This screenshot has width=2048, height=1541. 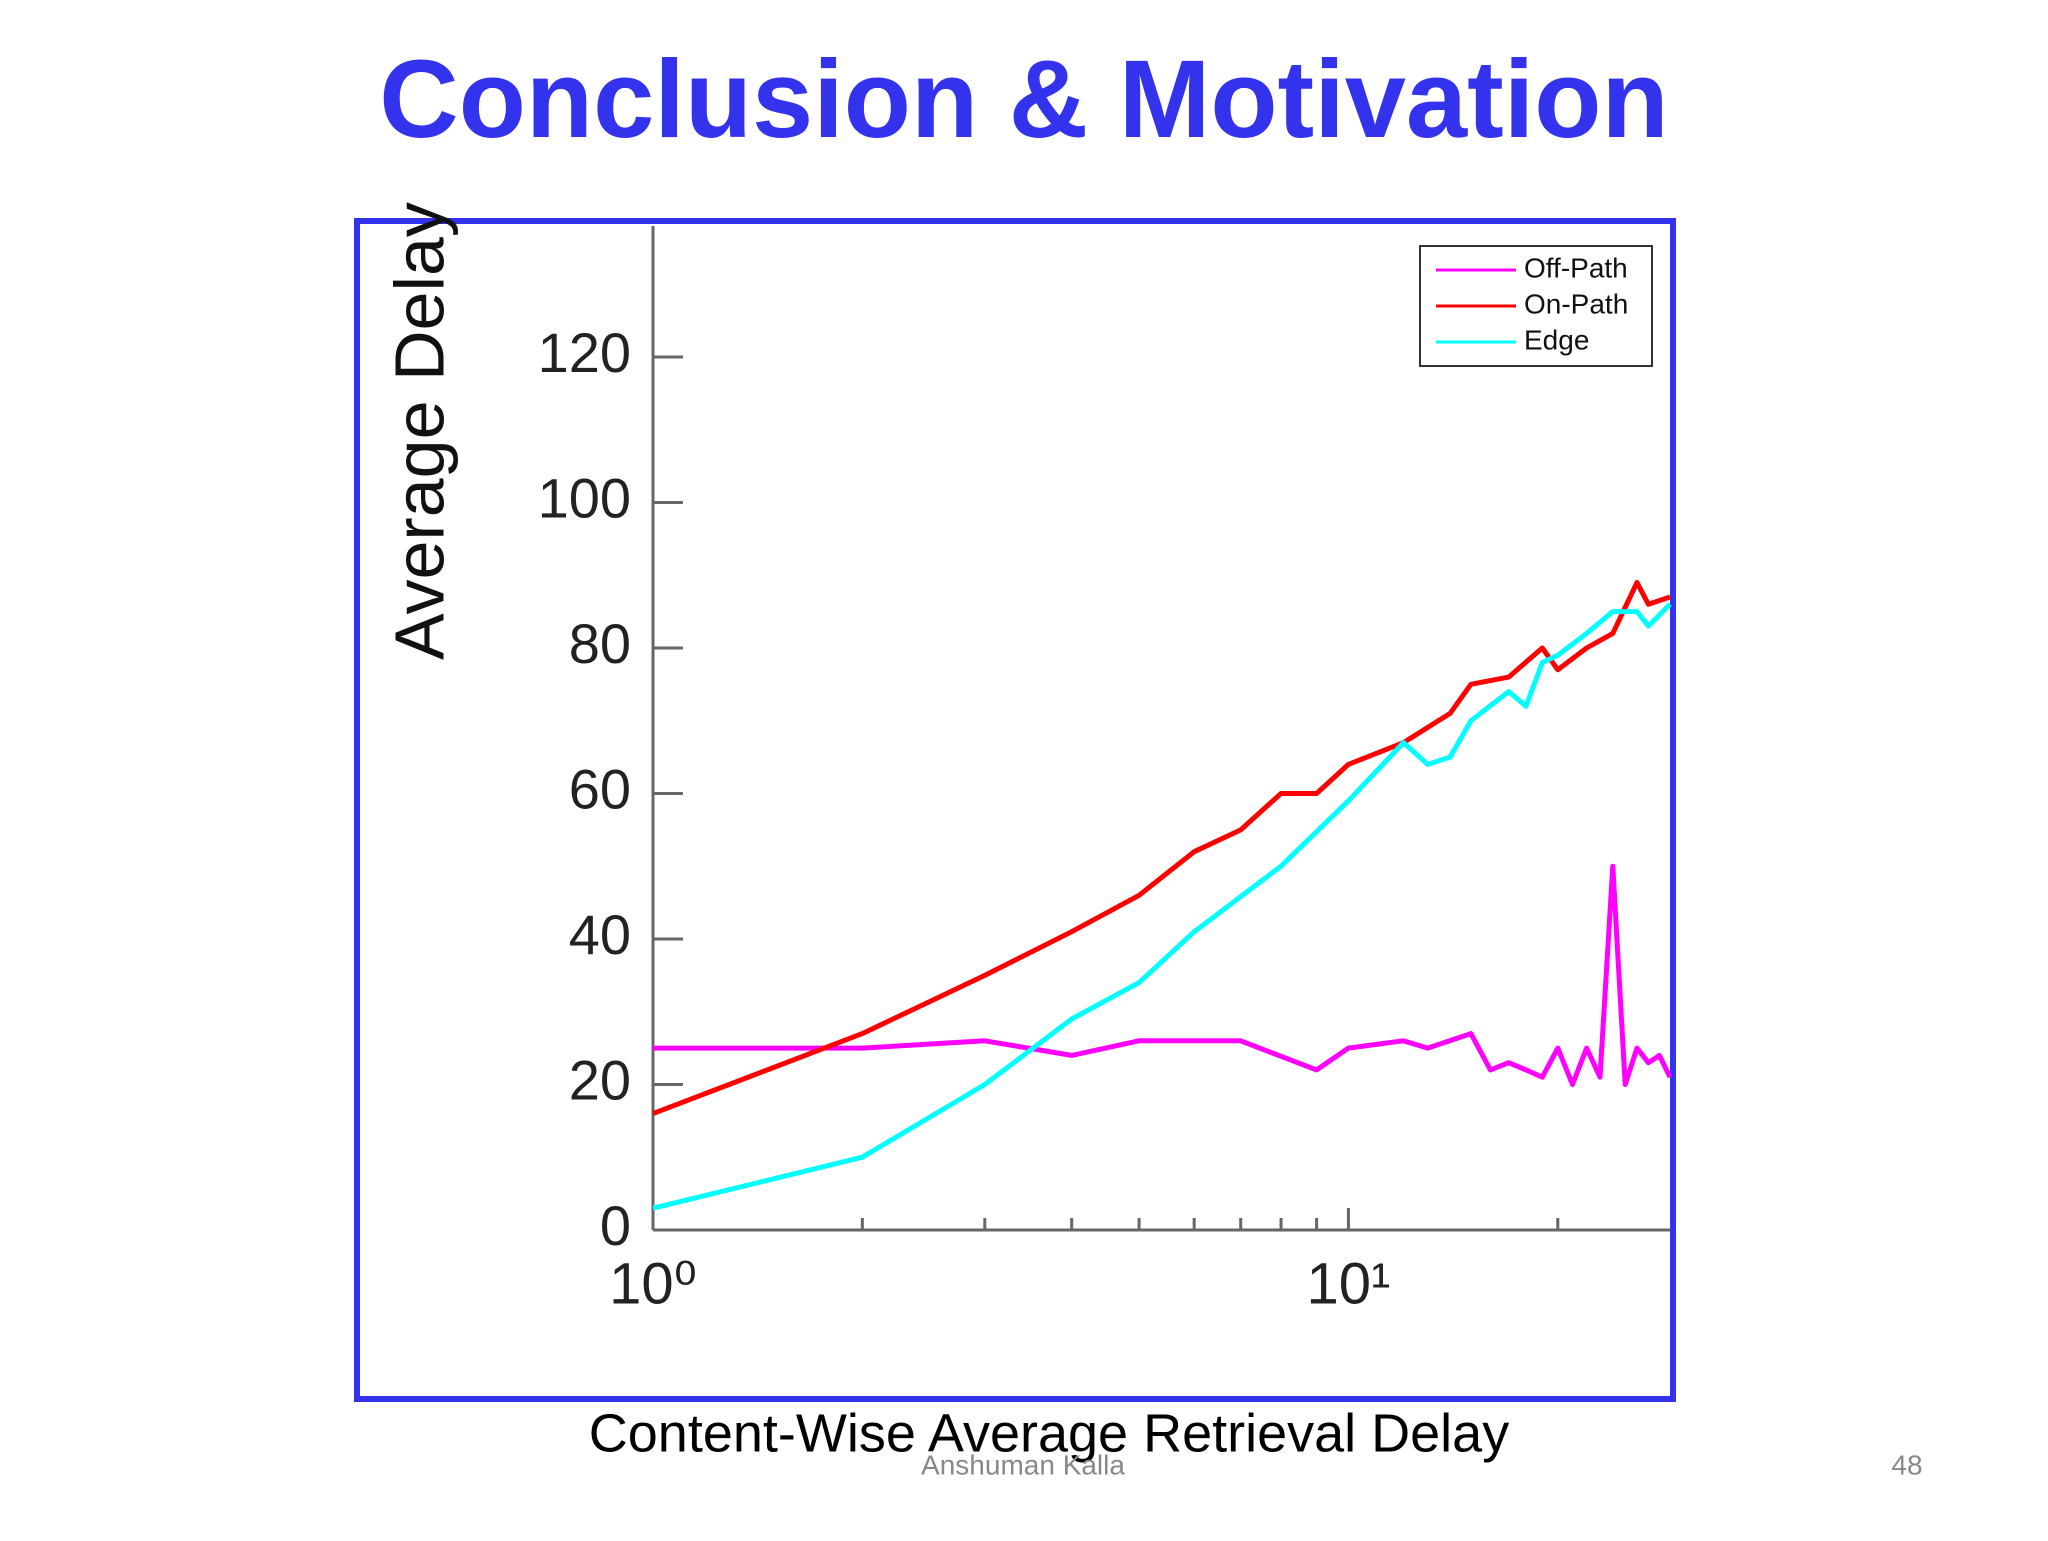 What do you see at coordinates (1576, 303) in the screenshot?
I see `legend-label: On-Path` at bounding box center [1576, 303].